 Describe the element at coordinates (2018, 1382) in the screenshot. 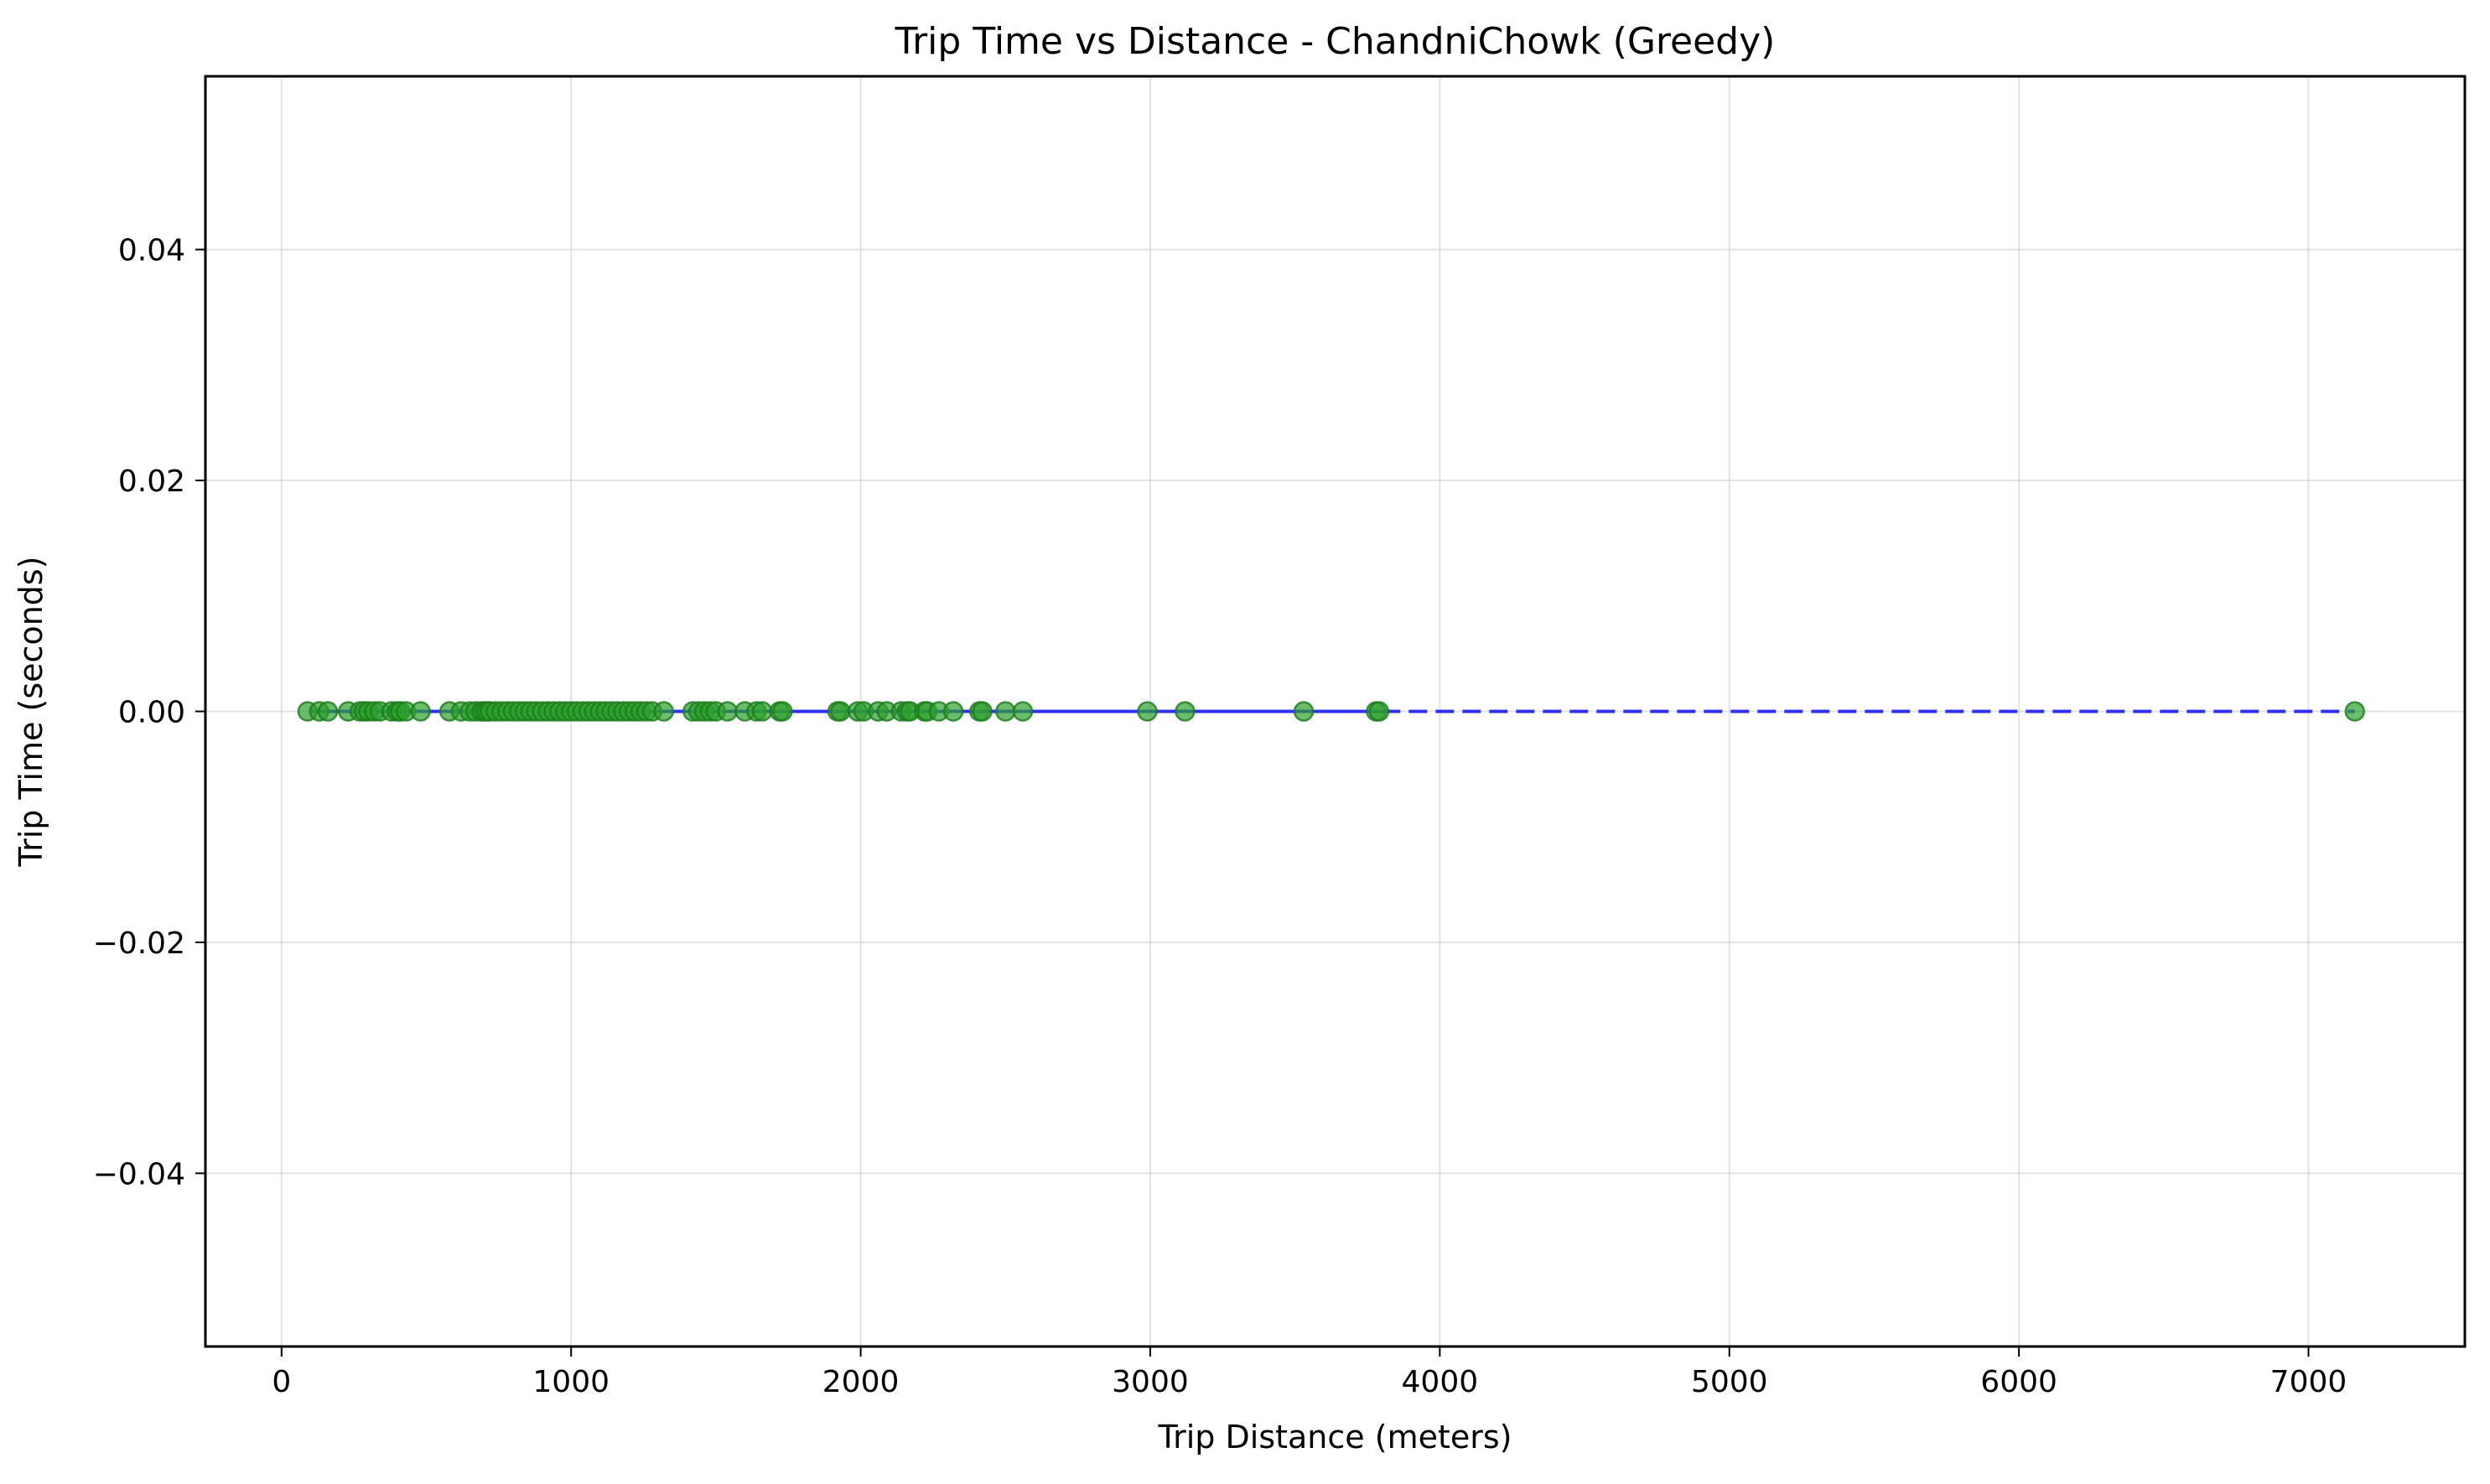

I see `x-tick-label: 6000` at that location.